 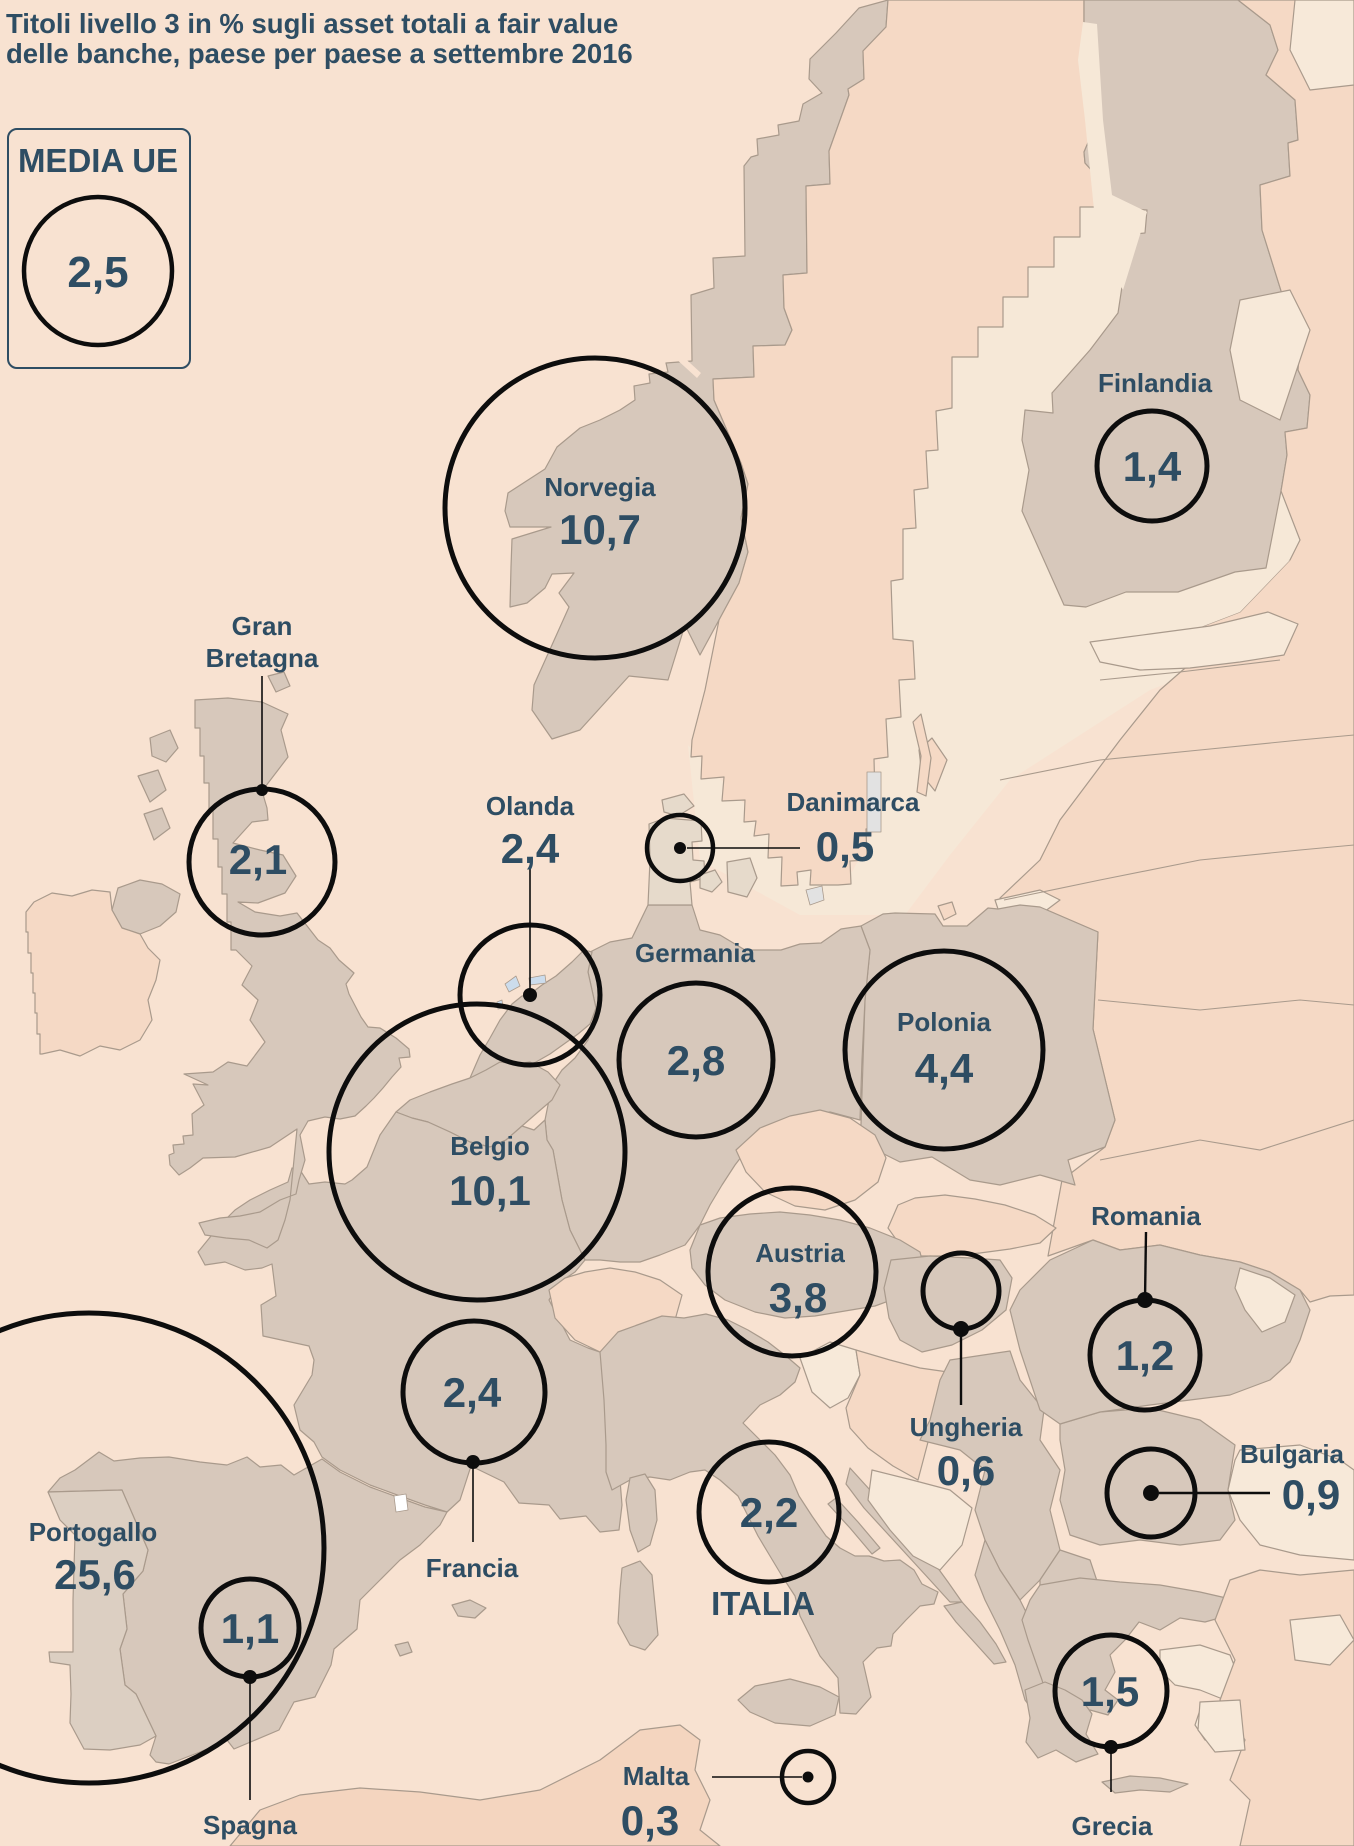 I want to click on svg-text: Bretagna, so click(x=262, y=658).